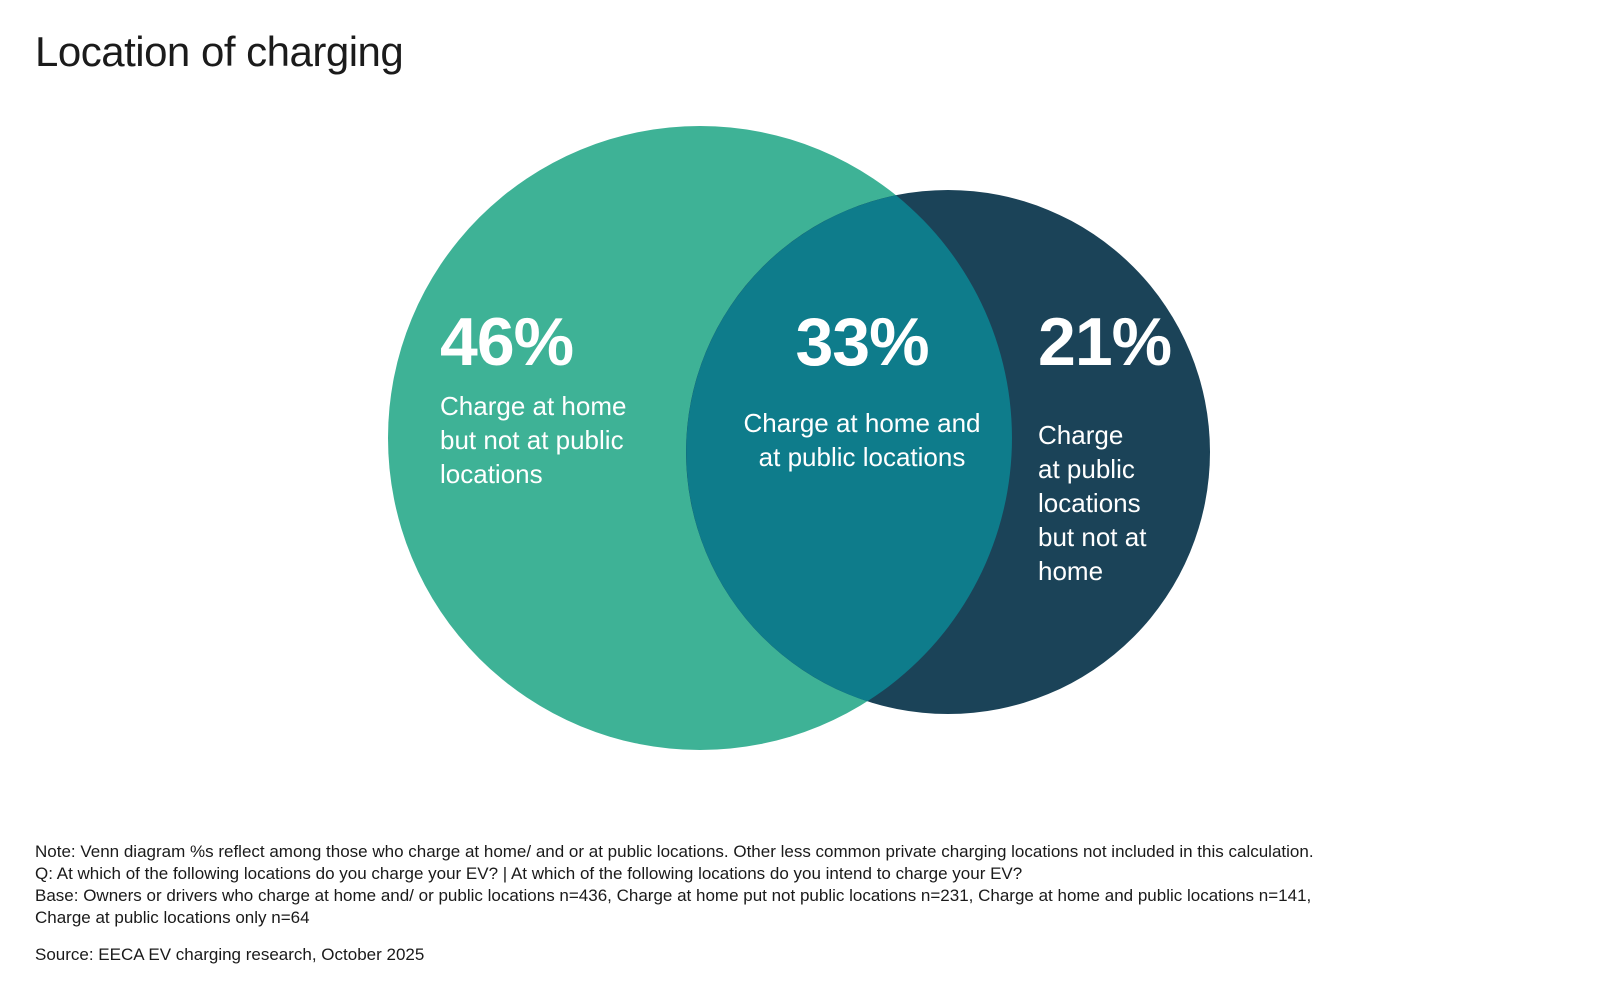 The width and height of the screenshot is (1600, 1000). Describe the element at coordinates (507, 342) in the screenshot. I see `stat-home-only-value: 46%` at that location.